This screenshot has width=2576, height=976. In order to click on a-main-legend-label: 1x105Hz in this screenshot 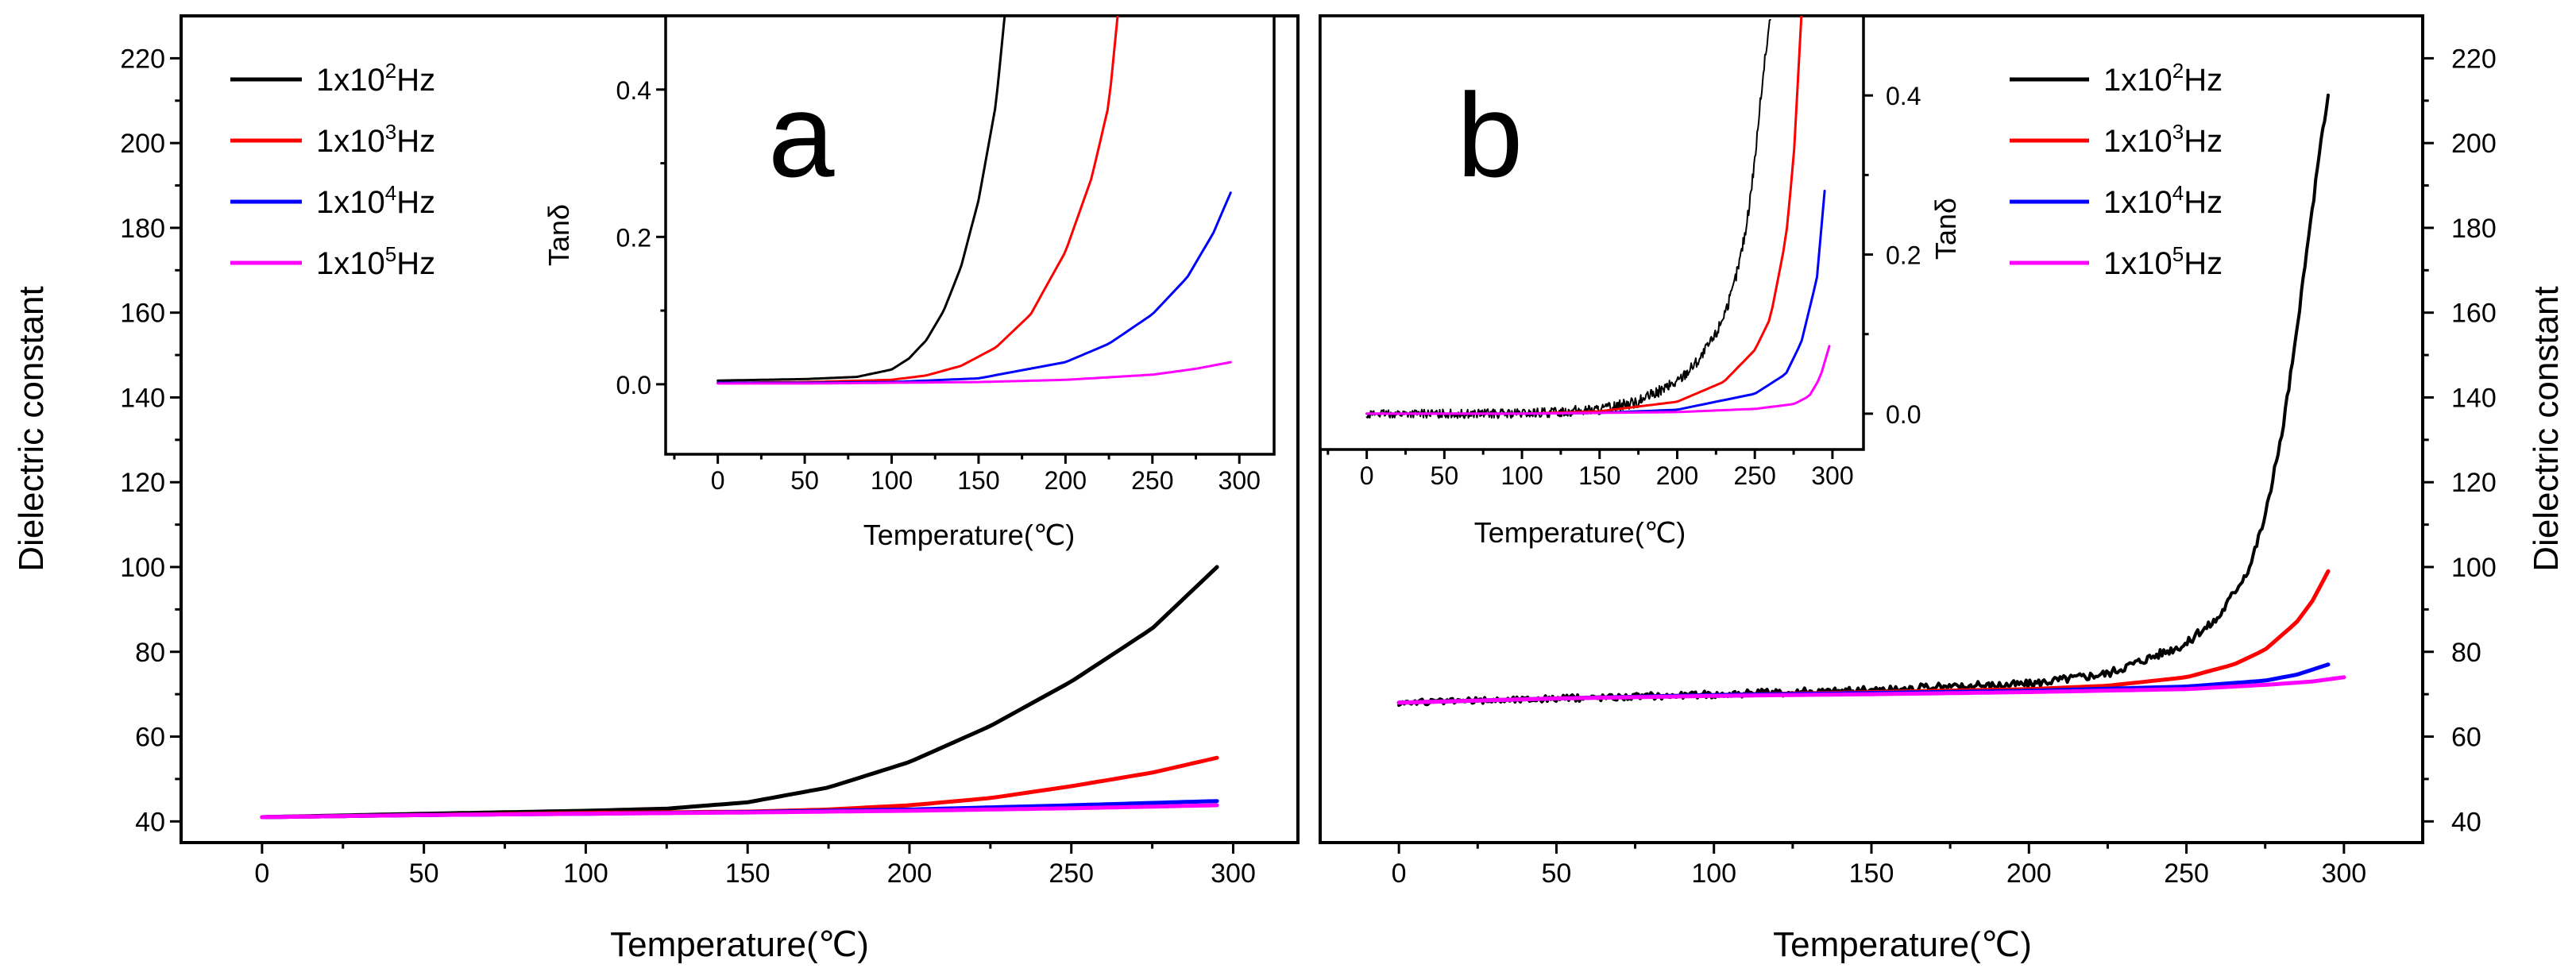, I will do `click(375, 261)`.